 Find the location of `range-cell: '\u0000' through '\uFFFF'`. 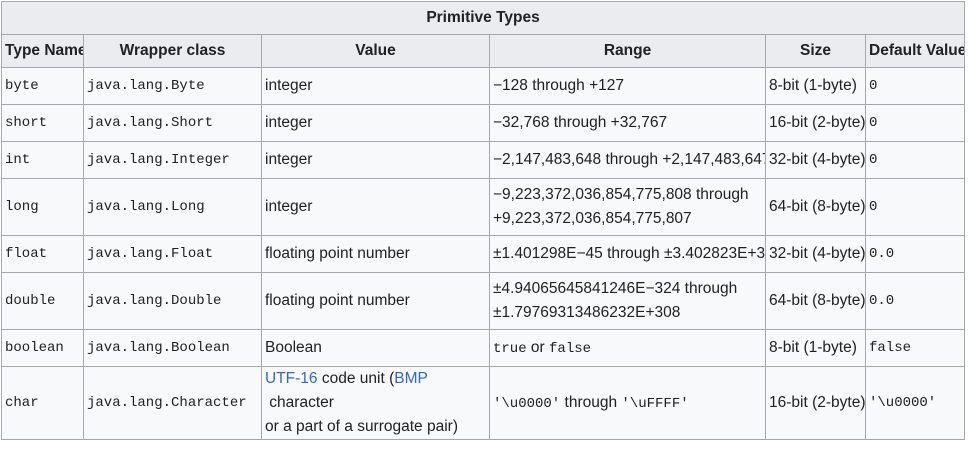

range-cell: '\u0000' through '\uFFFF' is located at coordinates (627, 403).